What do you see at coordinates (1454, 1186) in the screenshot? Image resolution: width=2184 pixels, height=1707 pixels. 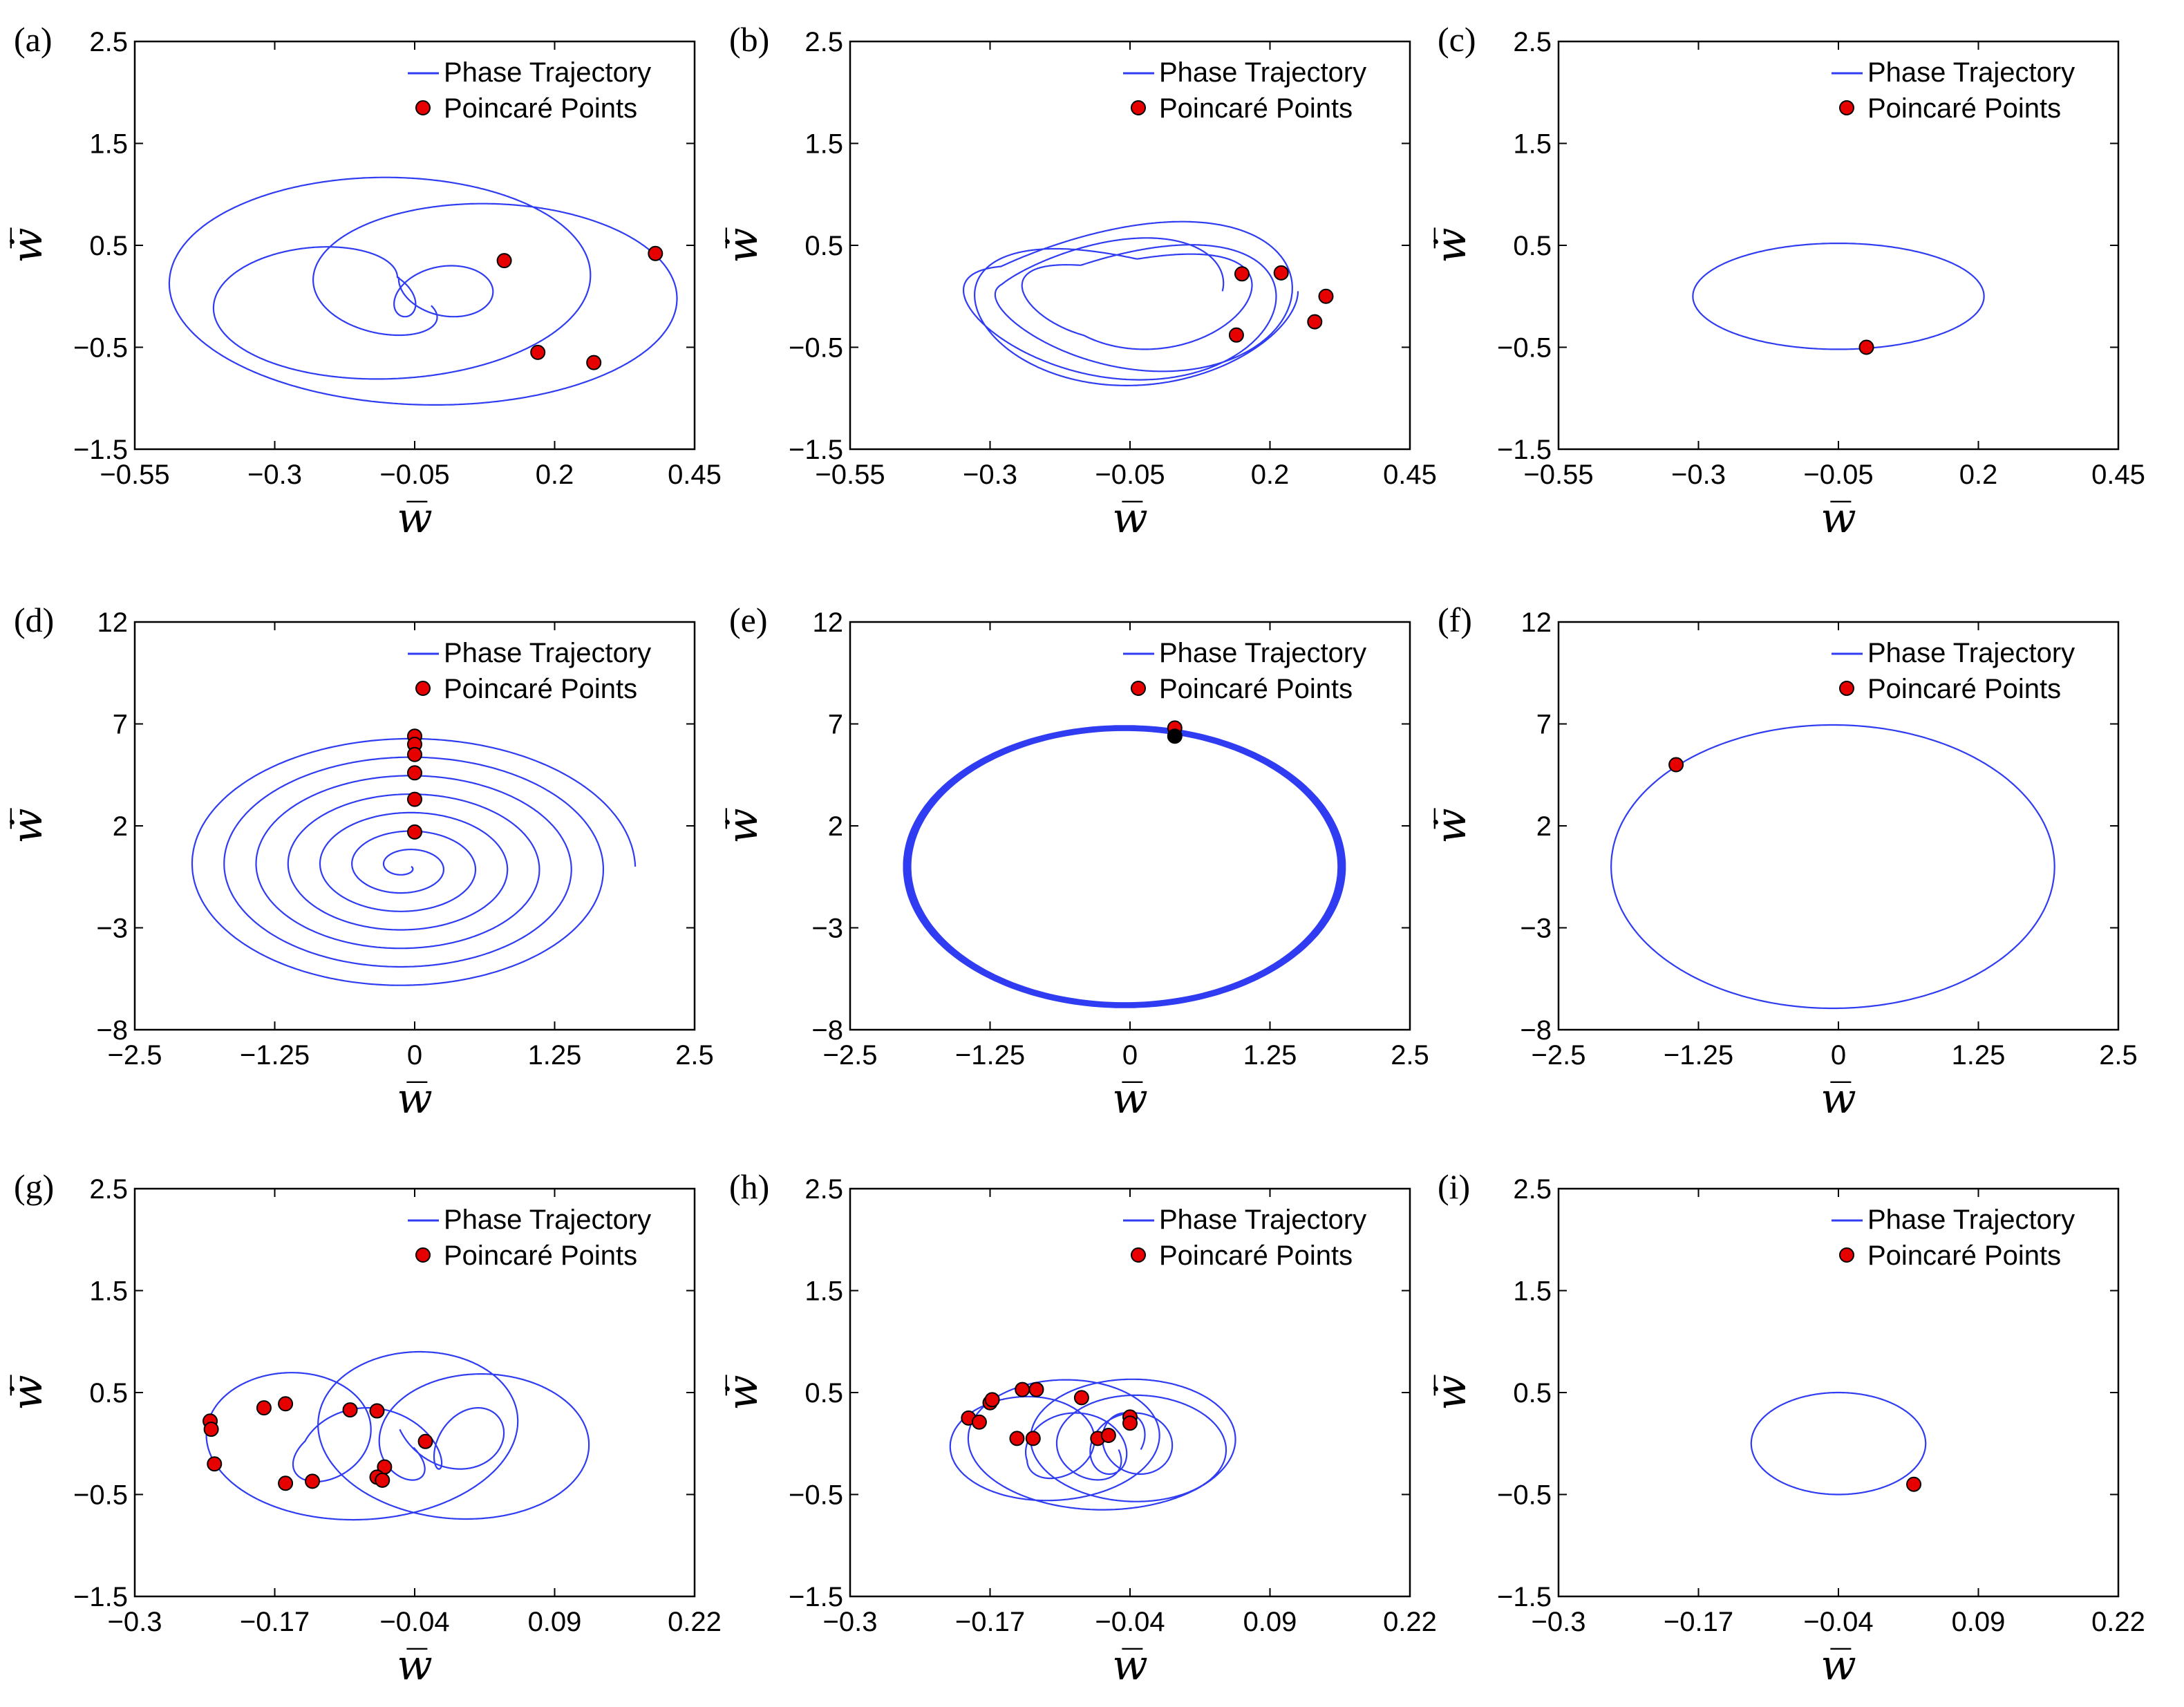 I see `panel-label: (i)` at bounding box center [1454, 1186].